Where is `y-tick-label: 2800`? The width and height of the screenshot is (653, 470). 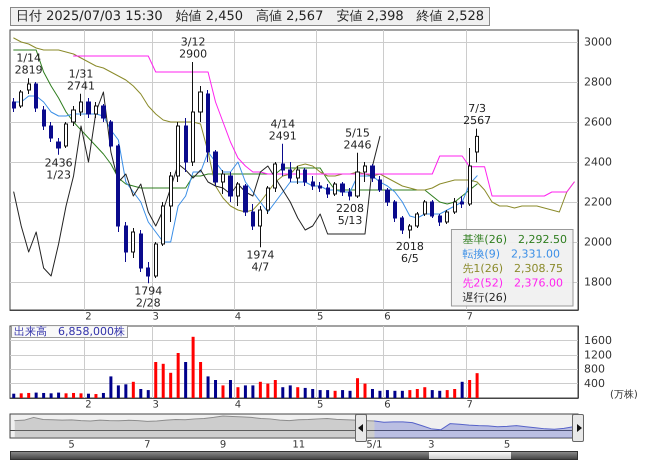 y-tick-label: 2800 is located at coordinates (598, 82).